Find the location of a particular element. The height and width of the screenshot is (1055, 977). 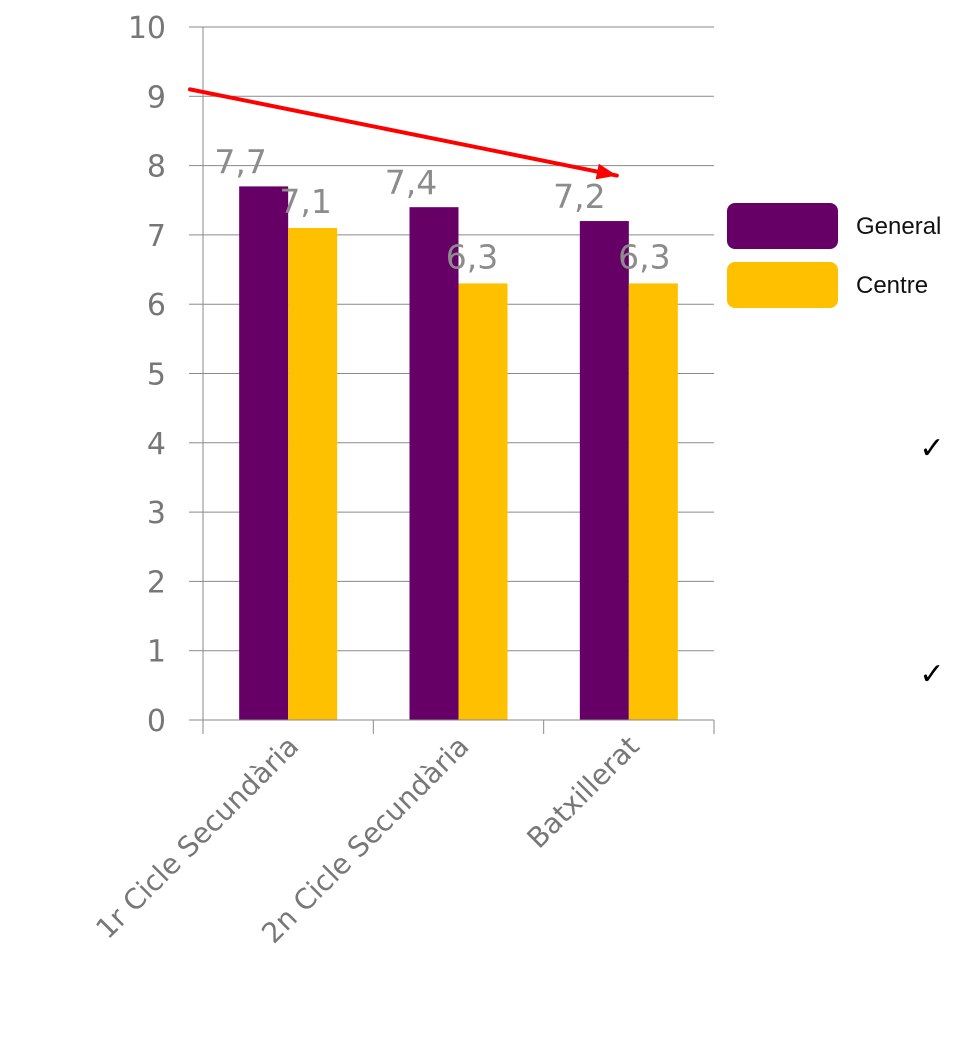

y-tick-label: 1 is located at coordinates (156, 652).